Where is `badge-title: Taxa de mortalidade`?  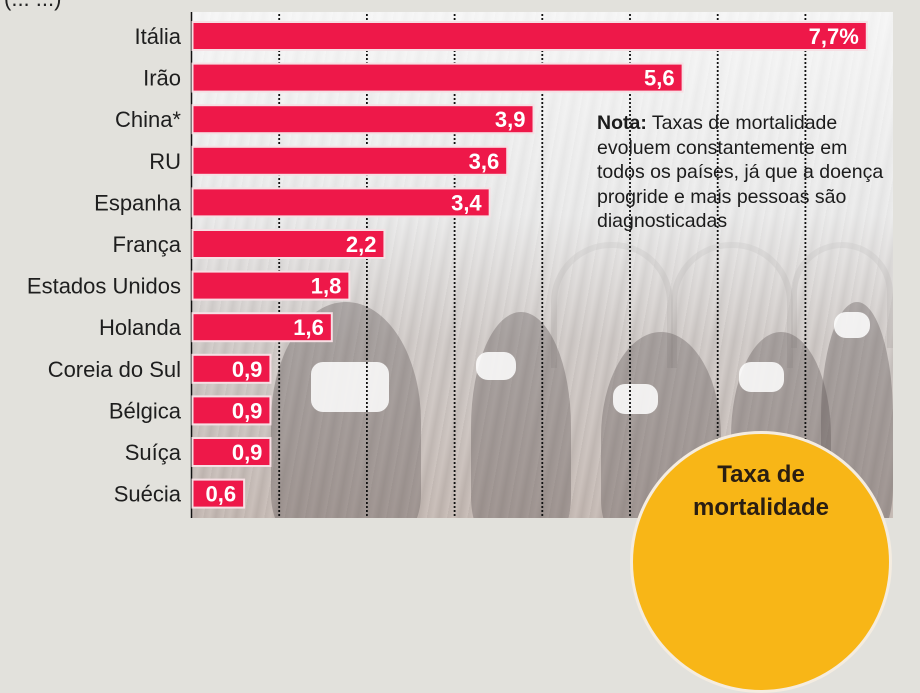 badge-title: Taxa de mortalidade is located at coordinates (761, 491).